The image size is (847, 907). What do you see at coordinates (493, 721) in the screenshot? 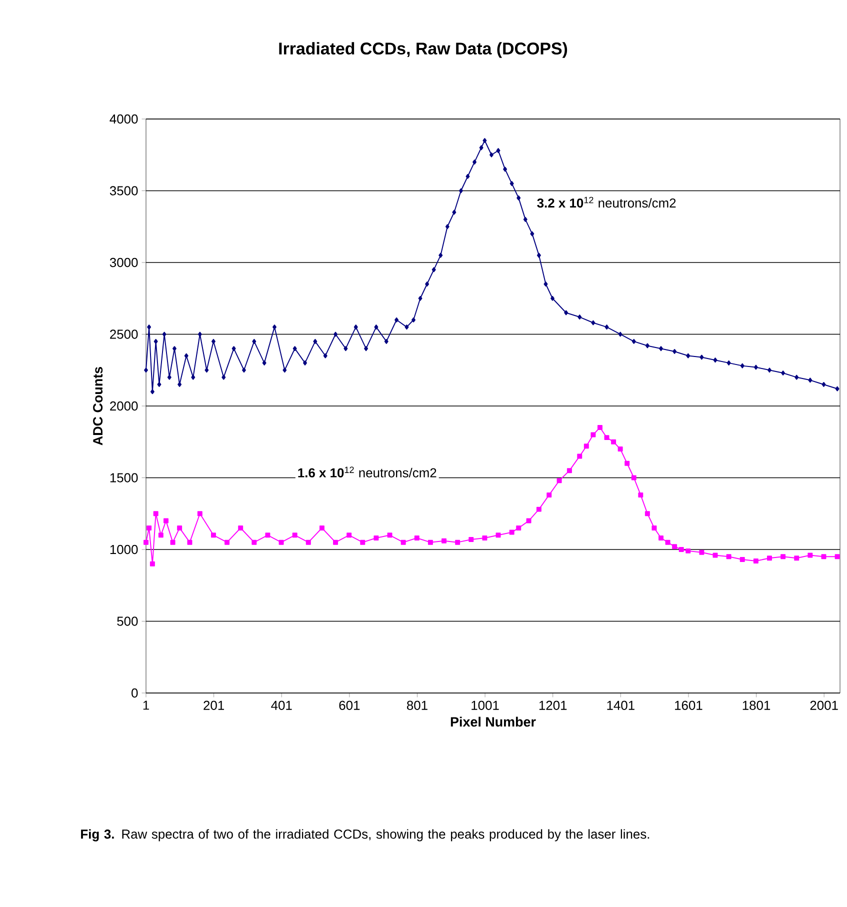
I see `x-axis-title: Pixel Number` at bounding box center [493, 721].